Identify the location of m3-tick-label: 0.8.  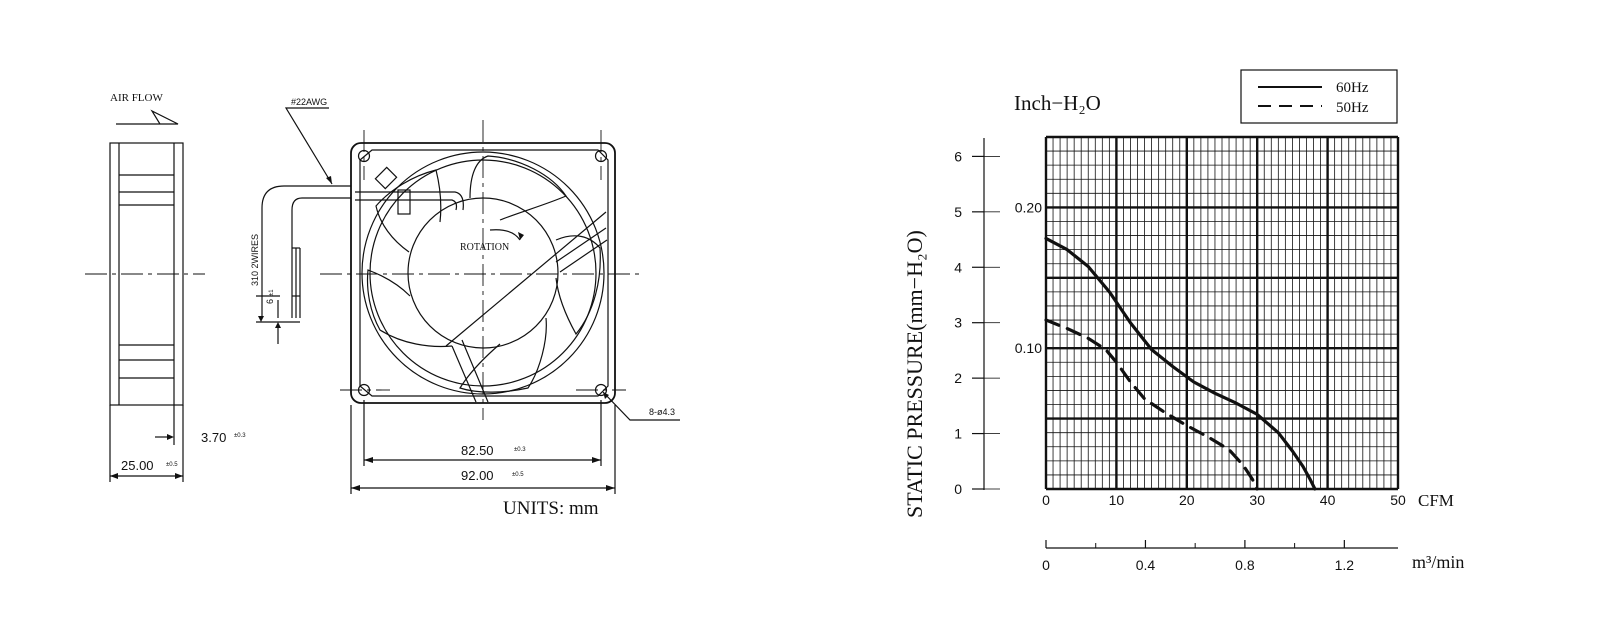
(1245, 565).